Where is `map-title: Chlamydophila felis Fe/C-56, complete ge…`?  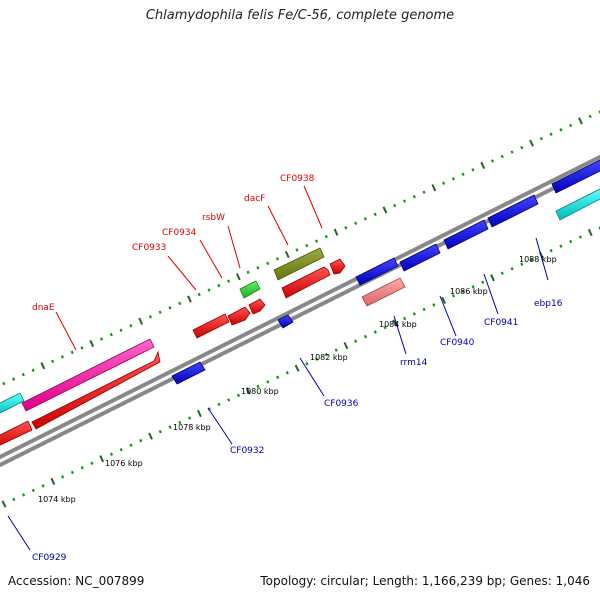
map-title: Chlamydophila felis Fe/C-56, complete ge… is located at coordinates (300, 15).